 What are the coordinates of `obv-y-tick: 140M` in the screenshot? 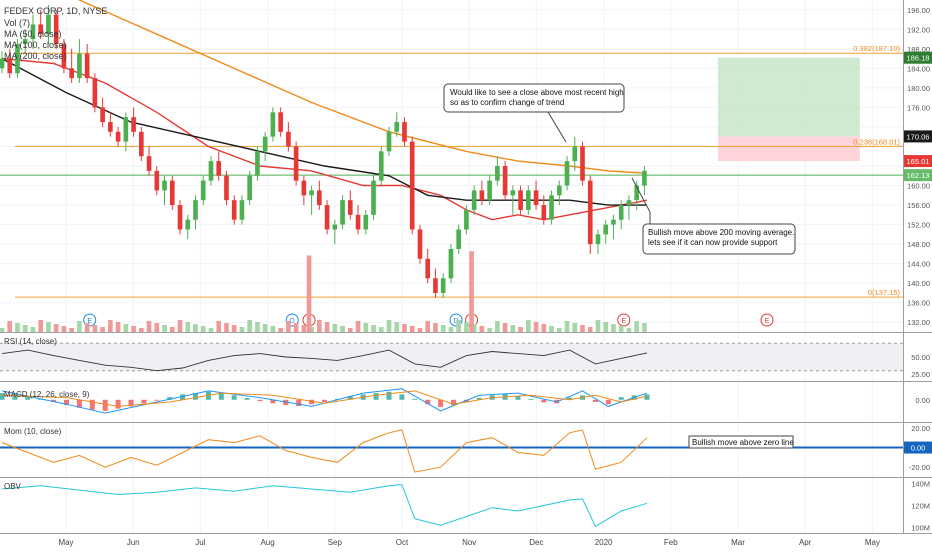 It's located at (920, 484).